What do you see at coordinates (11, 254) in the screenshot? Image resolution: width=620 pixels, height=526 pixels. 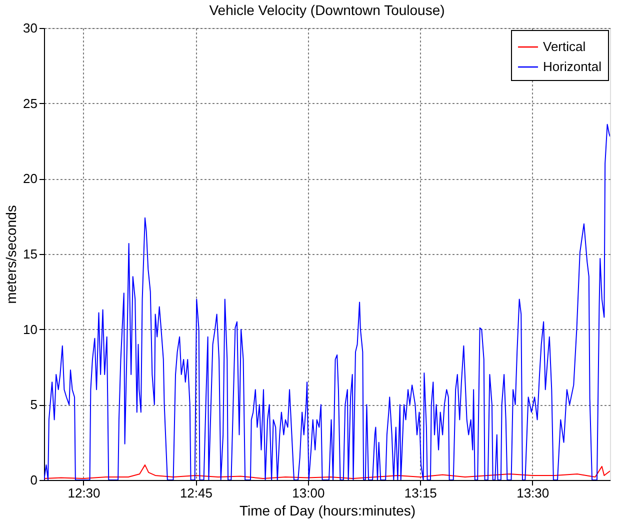 I see `y-axis-title: meters/seconds` at bounding box center [11, 254].